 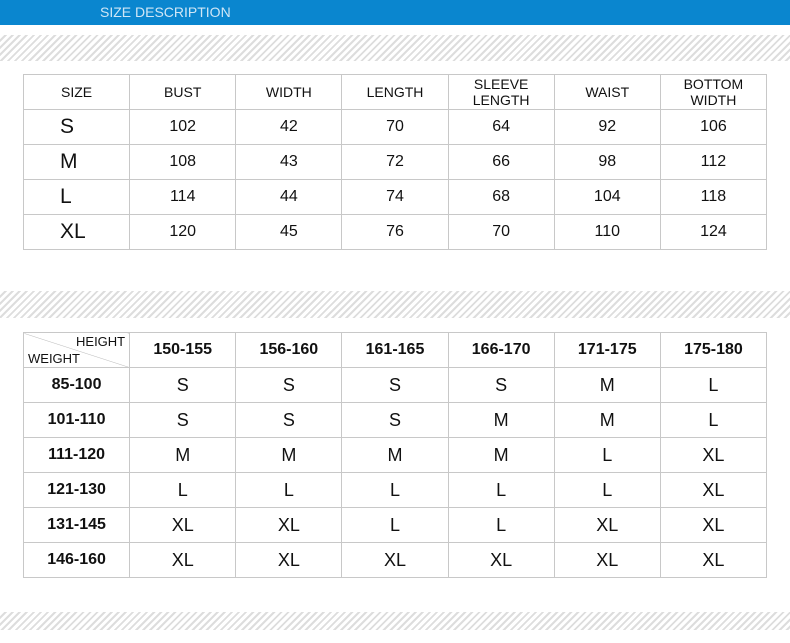 What do you see at coordinates (183, 350) in the screenshot?
I see `header-cell: 150-155` at bounding box center [183, 350].